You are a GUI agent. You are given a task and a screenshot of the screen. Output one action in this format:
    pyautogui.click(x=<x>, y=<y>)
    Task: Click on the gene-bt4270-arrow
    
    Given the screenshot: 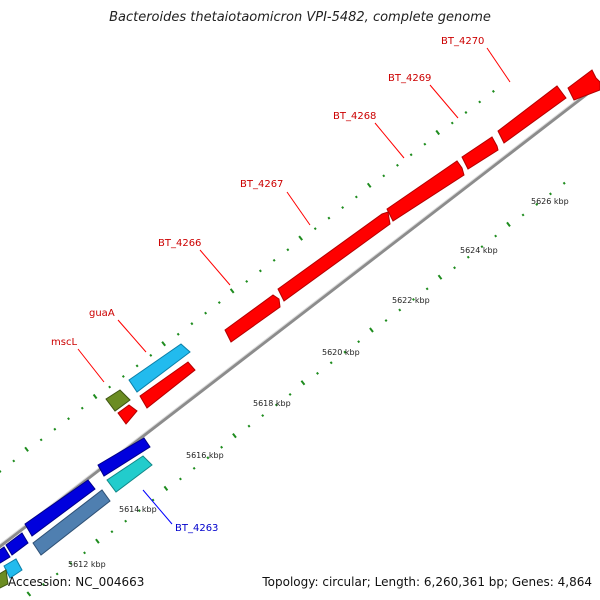 What is the action you would take?
    pyautogui.click(x=583, y=85)
    